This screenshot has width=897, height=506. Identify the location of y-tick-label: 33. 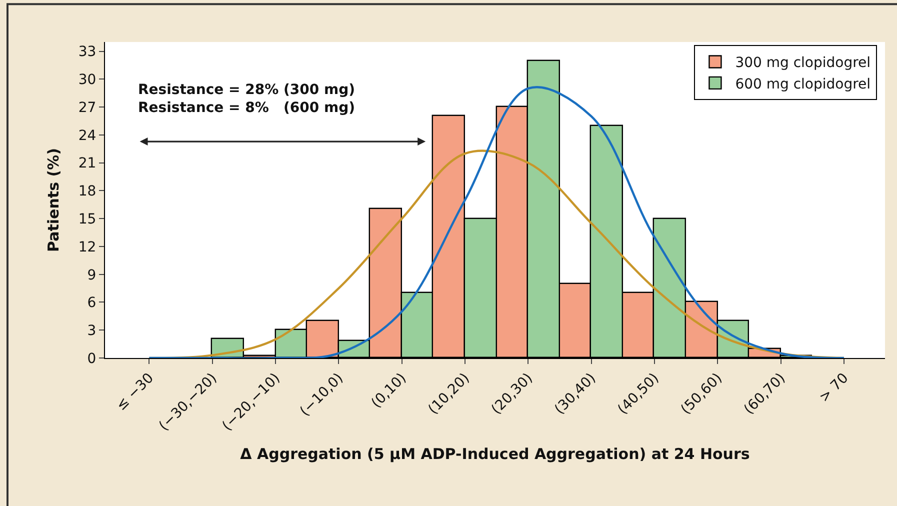
(87, 52).